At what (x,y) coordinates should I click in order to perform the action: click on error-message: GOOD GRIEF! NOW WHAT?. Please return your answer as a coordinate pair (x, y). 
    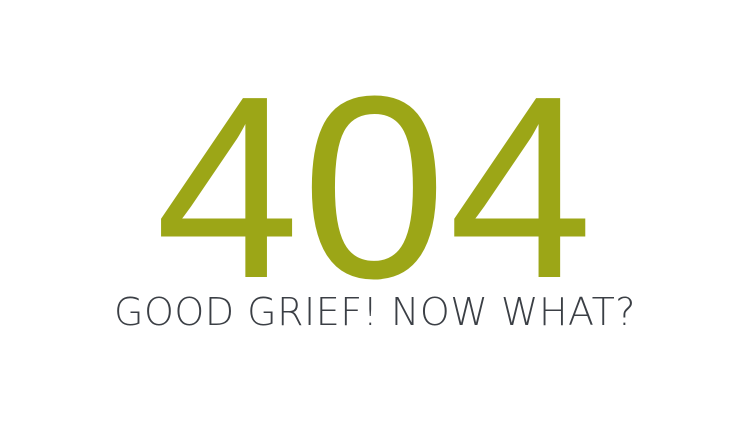
    Looking at the image, I should click on (375, 312).